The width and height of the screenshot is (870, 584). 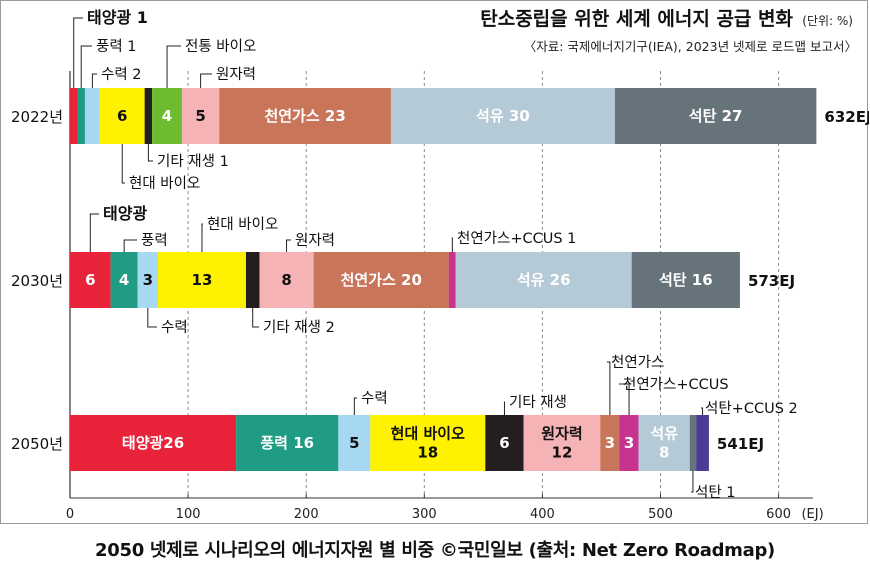 What do you see at coordinates (562, 453) in the screenshot?
I see `segment-label: 12` at bounding box center [562, 453].